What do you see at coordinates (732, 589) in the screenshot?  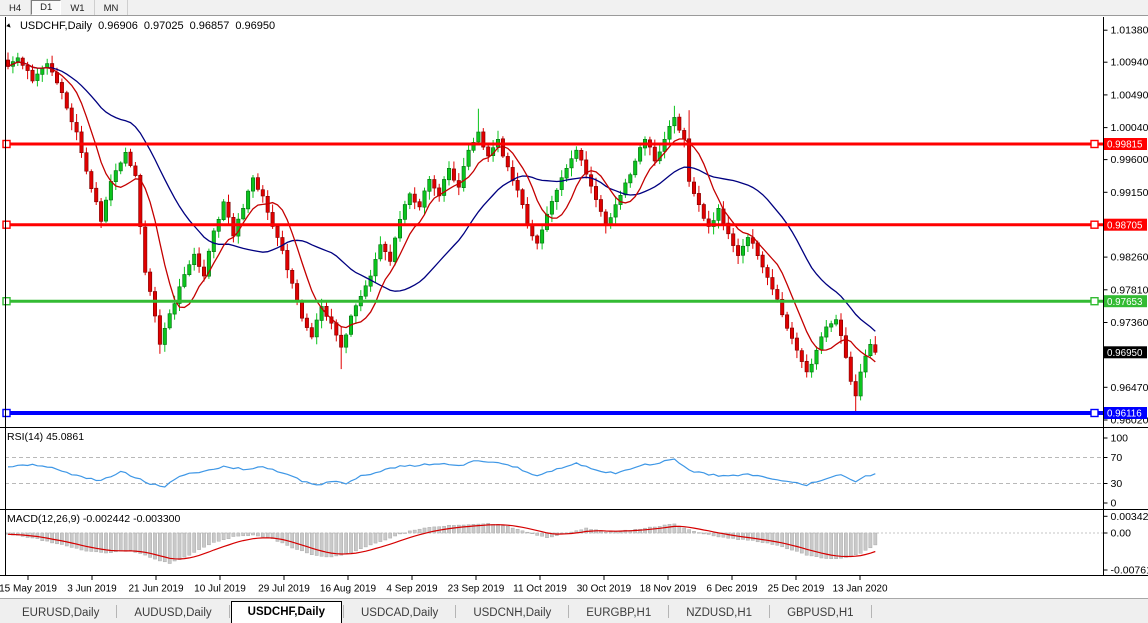 I see `svg-text: 6 Dec 2019` at bounding box center [732, 589].